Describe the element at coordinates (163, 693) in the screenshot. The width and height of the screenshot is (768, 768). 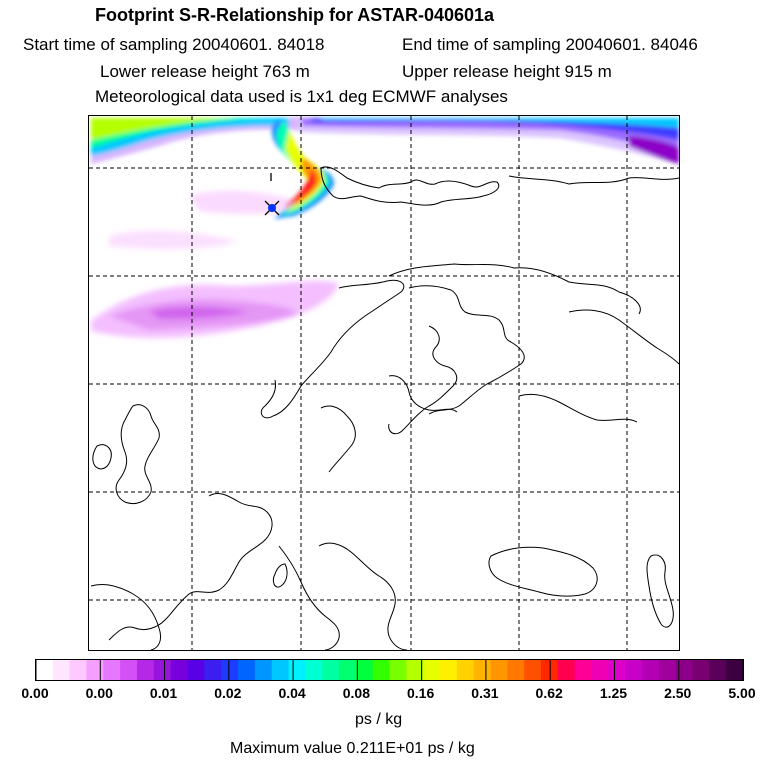
I see `colorbar-label: 0.01` at that location.